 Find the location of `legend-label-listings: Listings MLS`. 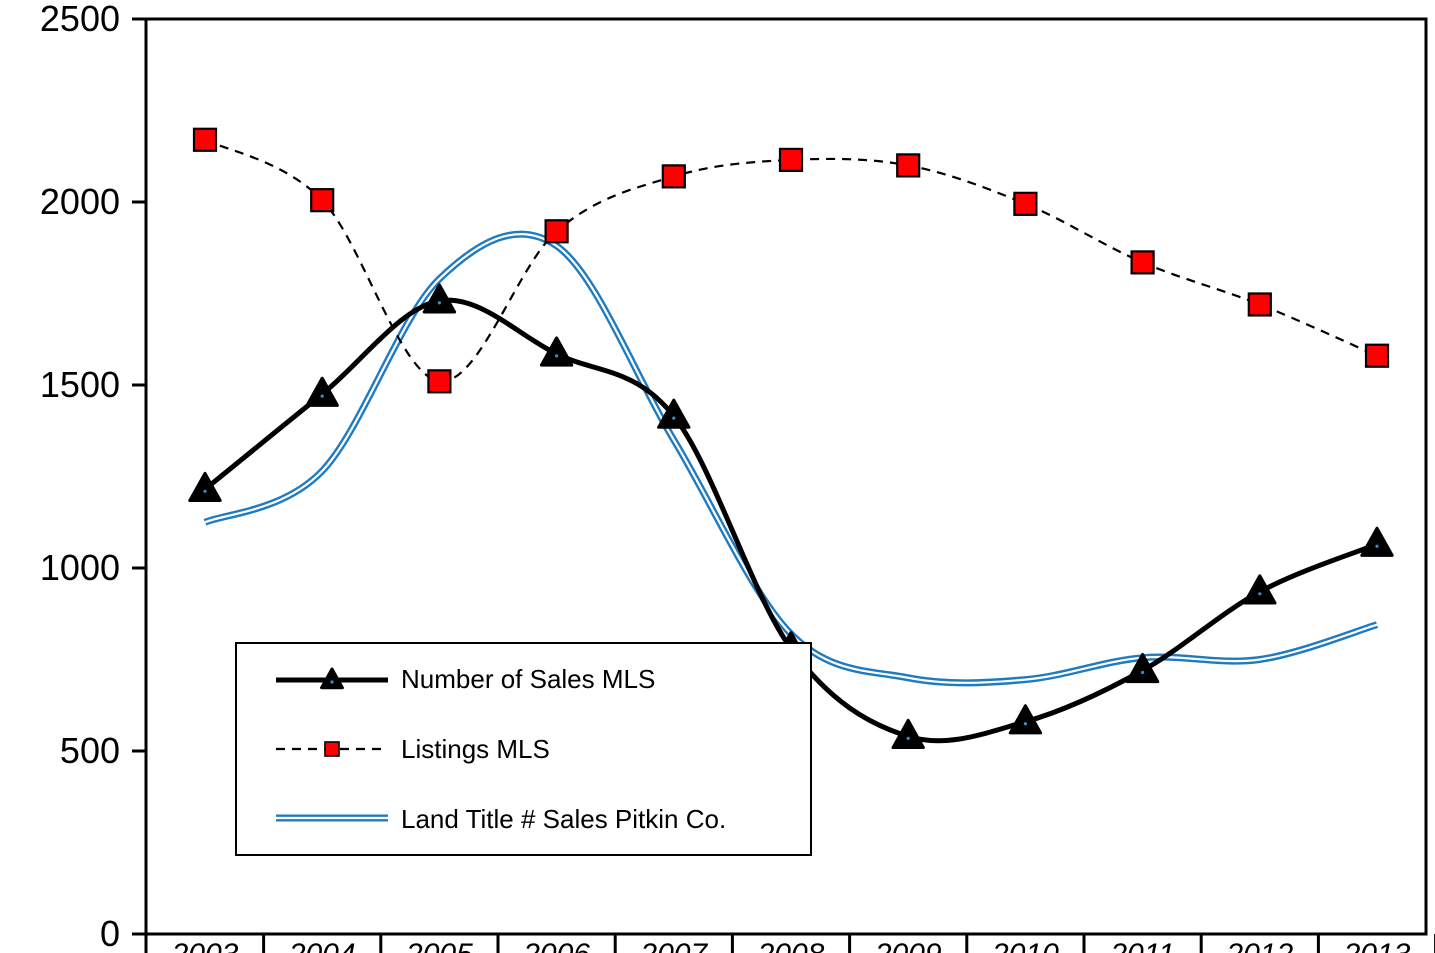

legend-label-listings: Listings MLS is located at coordinates (475, 749).